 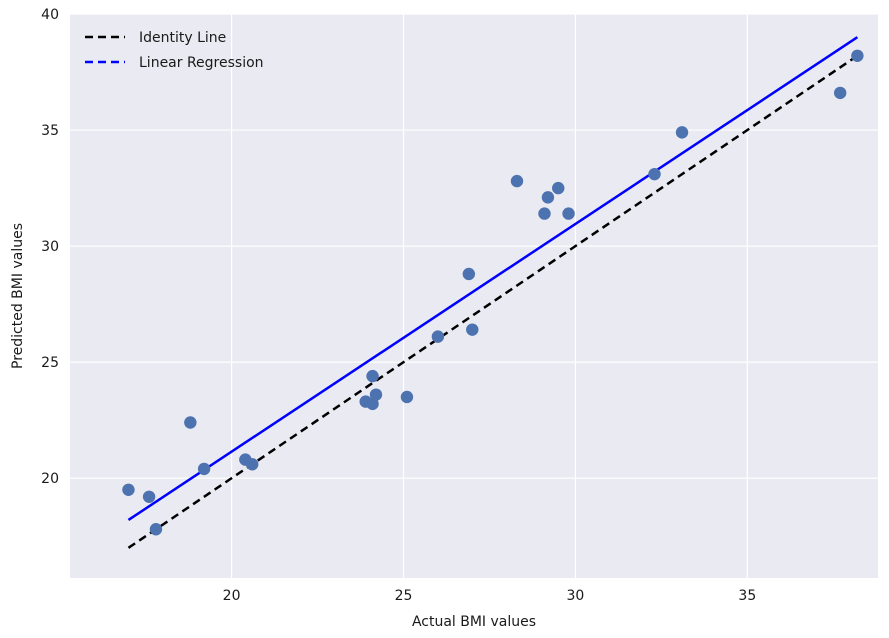 I want to click on legend-label-linear-regression: Linear Regression, so click(x=201, y=63).